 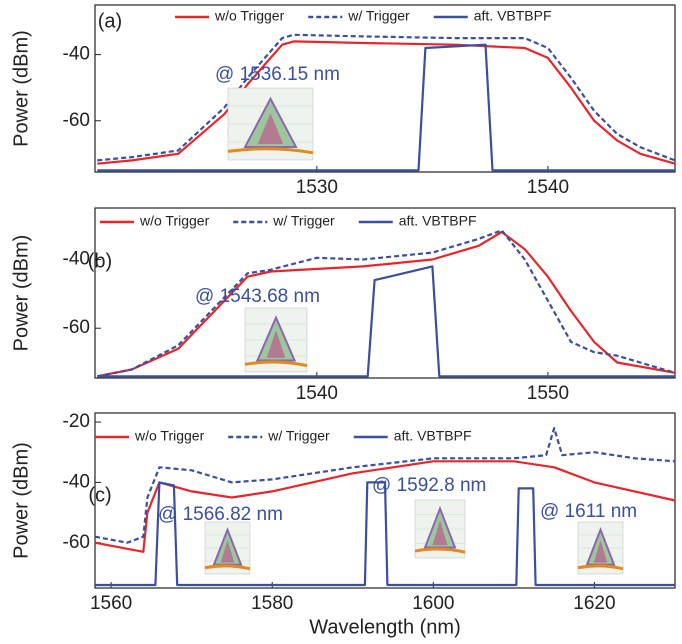 What do you see at coordinates (111, 603) in the screenshot?
I see `x-tick-label: 1560` at bounding box center [111, 603].